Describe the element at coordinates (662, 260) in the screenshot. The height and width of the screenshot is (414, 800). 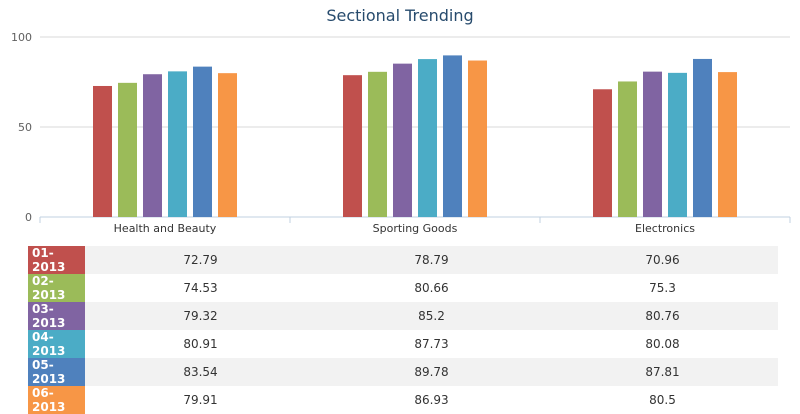
I see `table-cell: 70.96` at that location.